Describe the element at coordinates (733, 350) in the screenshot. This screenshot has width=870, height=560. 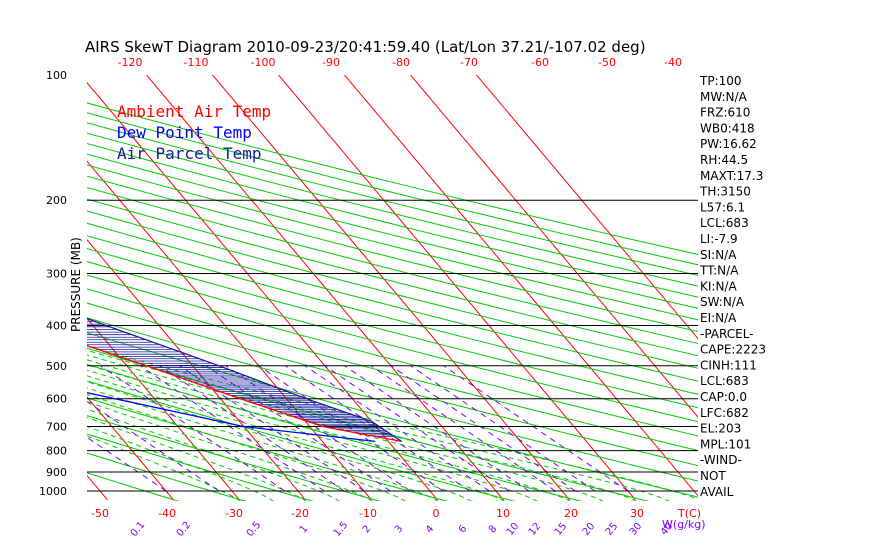
I see `stat-line: CAPE:2223` at that location.